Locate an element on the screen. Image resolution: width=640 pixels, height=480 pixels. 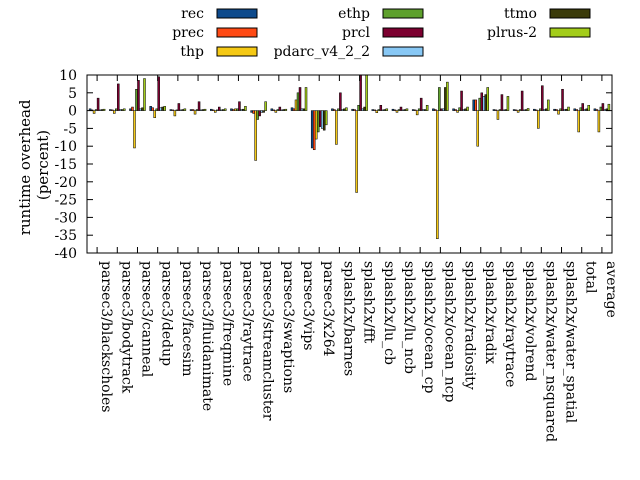
bar-ethp-splash2x-volrend is located at coordinates (520, 110).